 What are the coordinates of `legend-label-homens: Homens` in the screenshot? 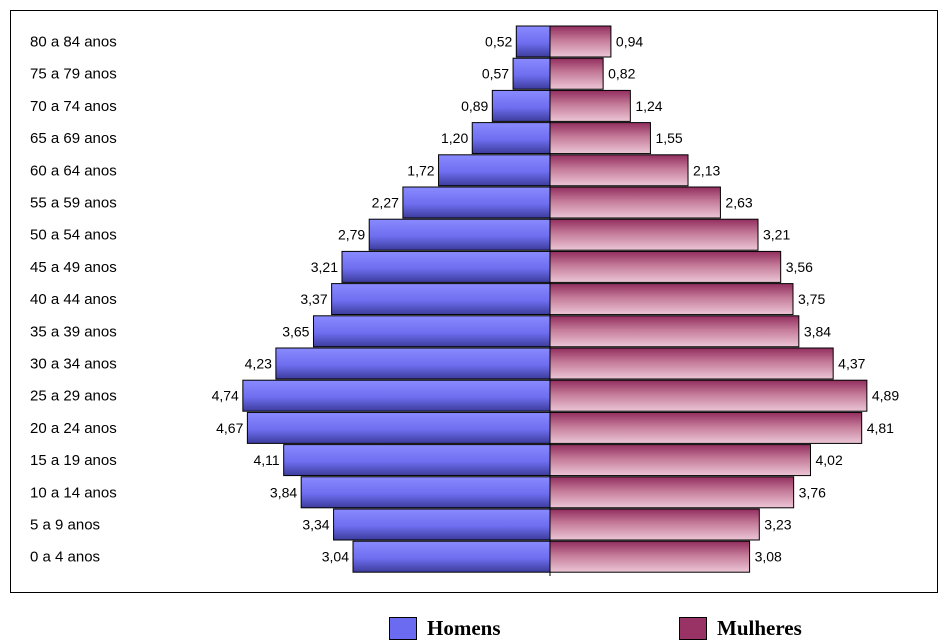 It's located at (464, 628).